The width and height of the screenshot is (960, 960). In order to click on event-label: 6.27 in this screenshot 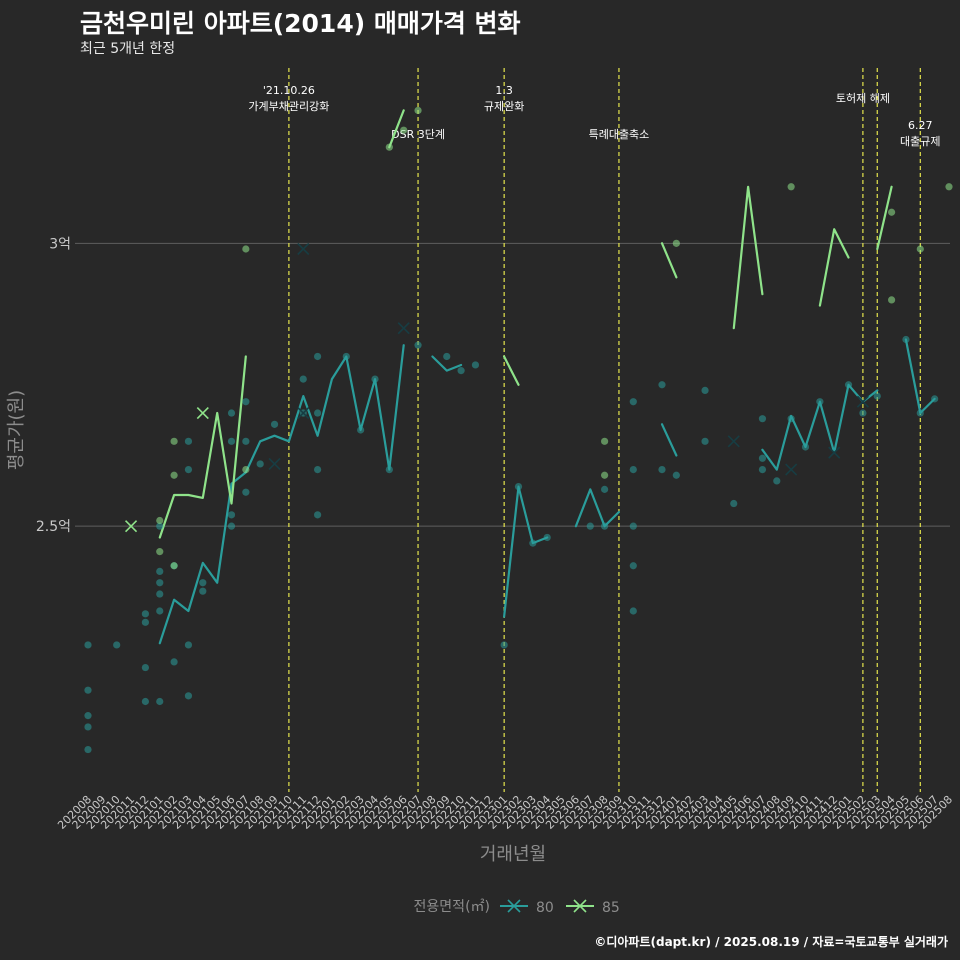, I will do `click(920, 125)`.